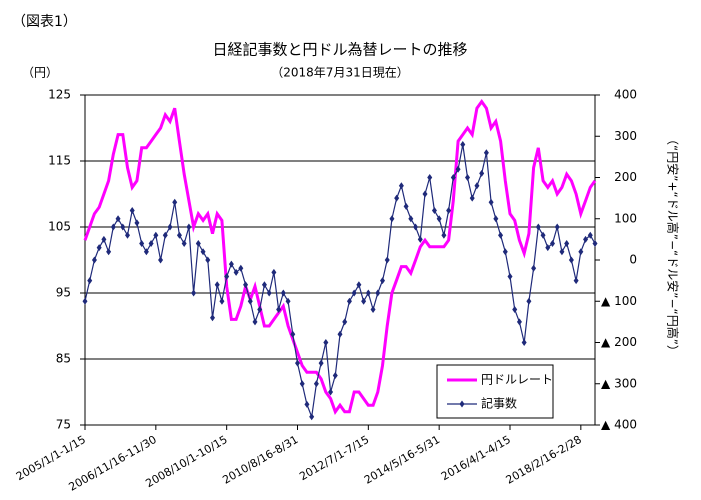 This screenshot has width=701, height=500. Describe the element at coordinates (495, 391) in the screenshot. I see `legend-box` at that location.